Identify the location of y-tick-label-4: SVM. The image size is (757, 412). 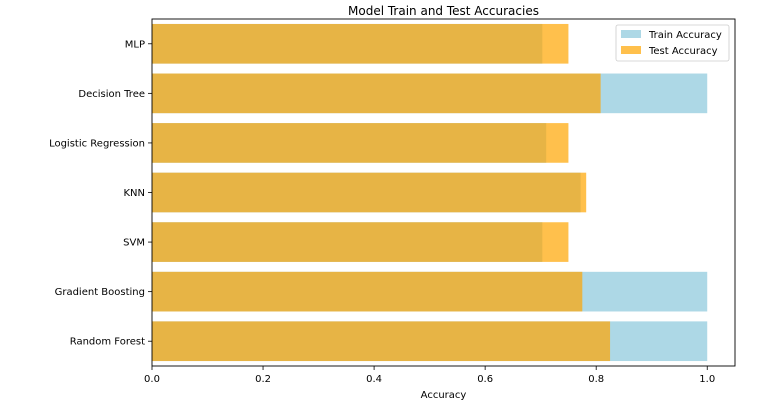
(134, 243).